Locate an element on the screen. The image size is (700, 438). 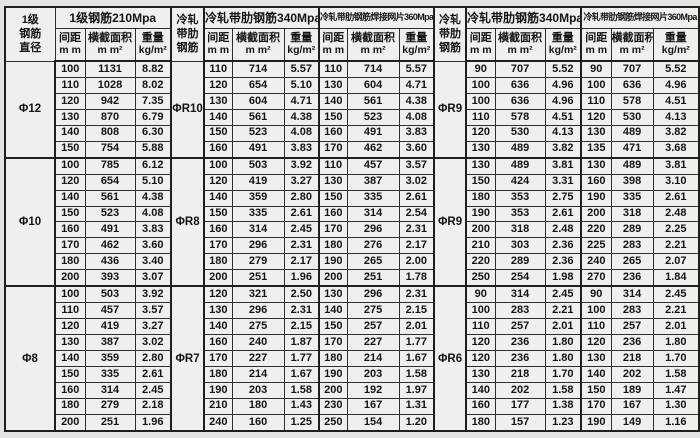
cell-weight: 2.25 is located at coordinates (676, 230).